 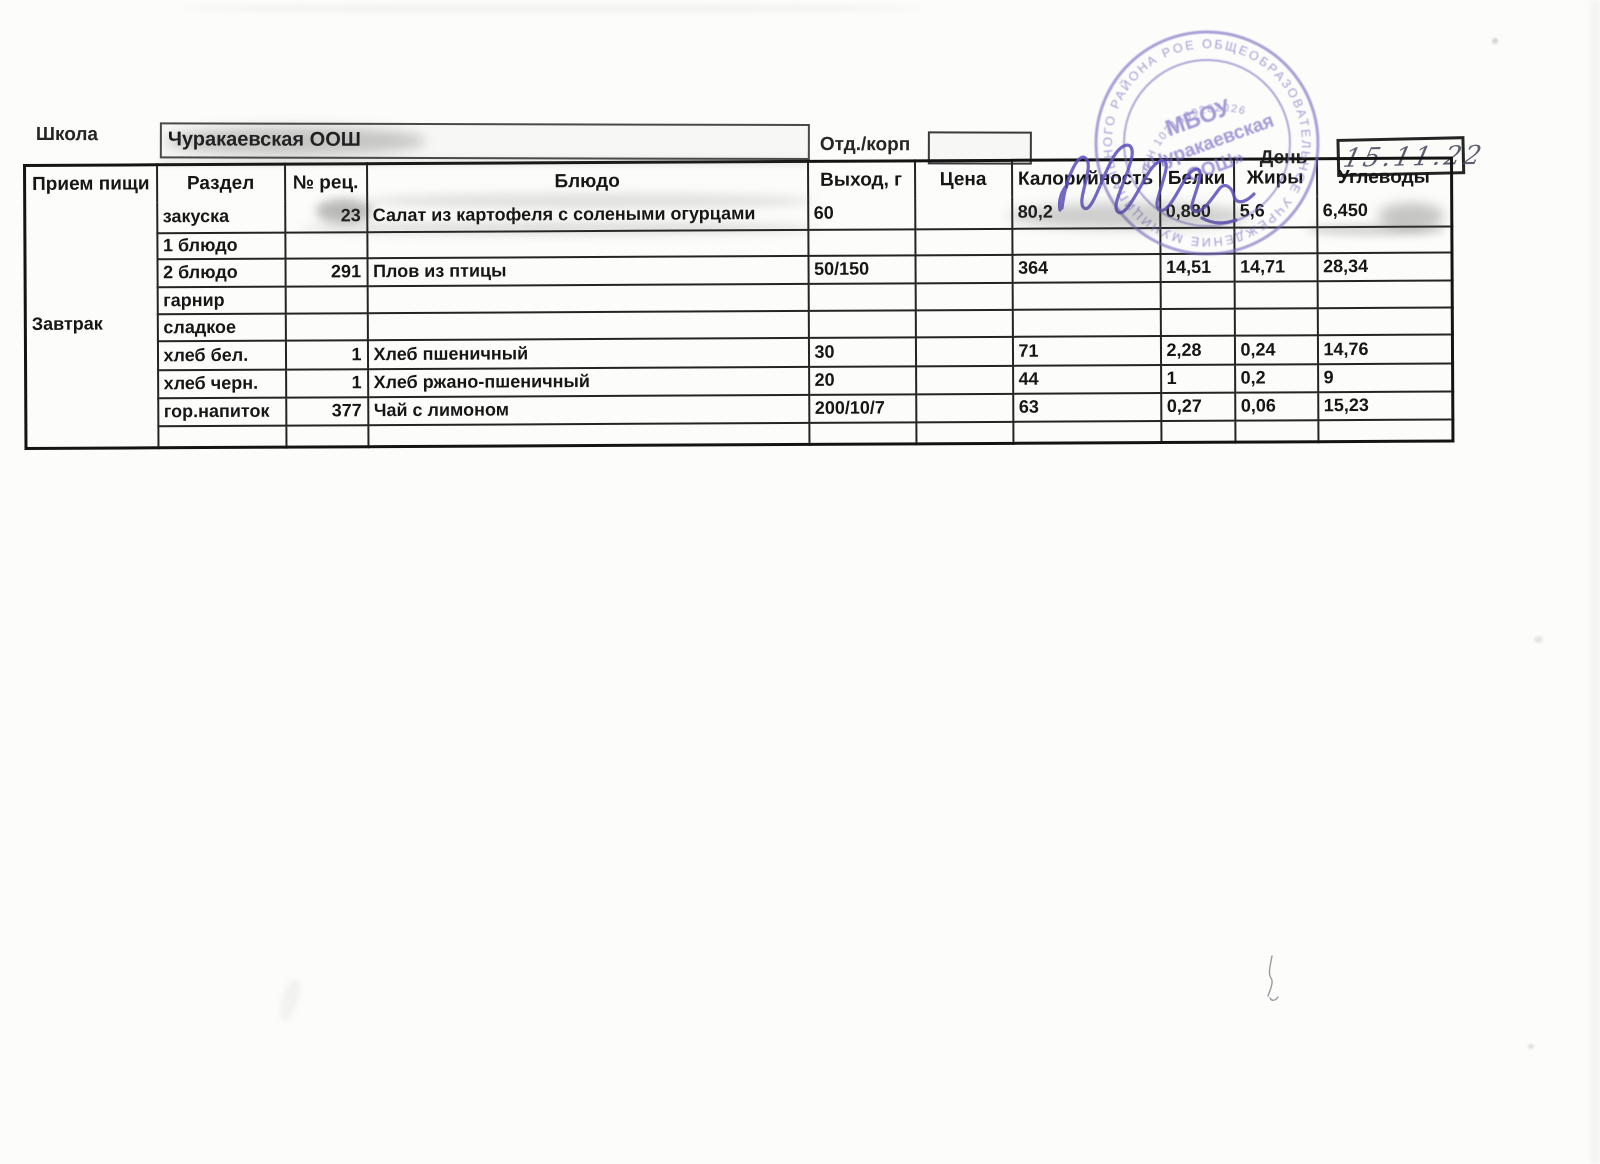 What do you see at coordinates (326, 411) in the screenshot?
I see `cell-rec: 377` at bounding box center [326, 411].